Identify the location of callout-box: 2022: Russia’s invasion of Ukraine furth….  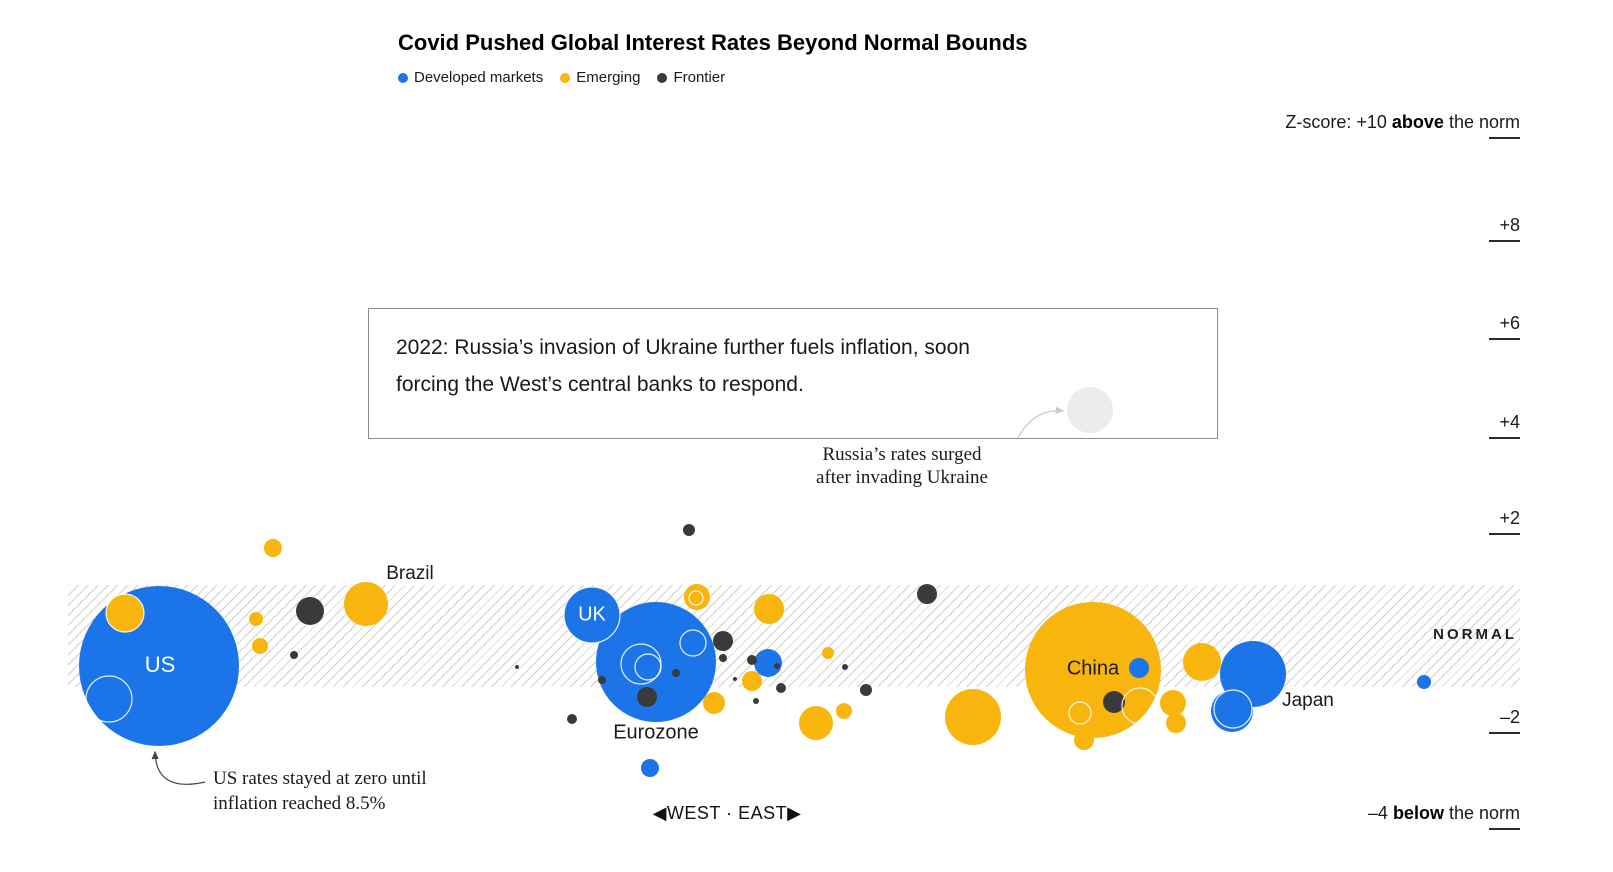
(793, 373).